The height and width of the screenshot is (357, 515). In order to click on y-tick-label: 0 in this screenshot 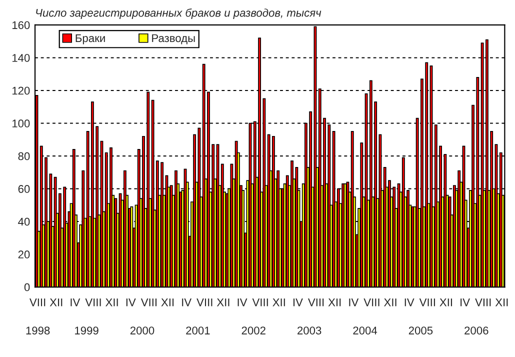, I will do `click(27, 287)`.